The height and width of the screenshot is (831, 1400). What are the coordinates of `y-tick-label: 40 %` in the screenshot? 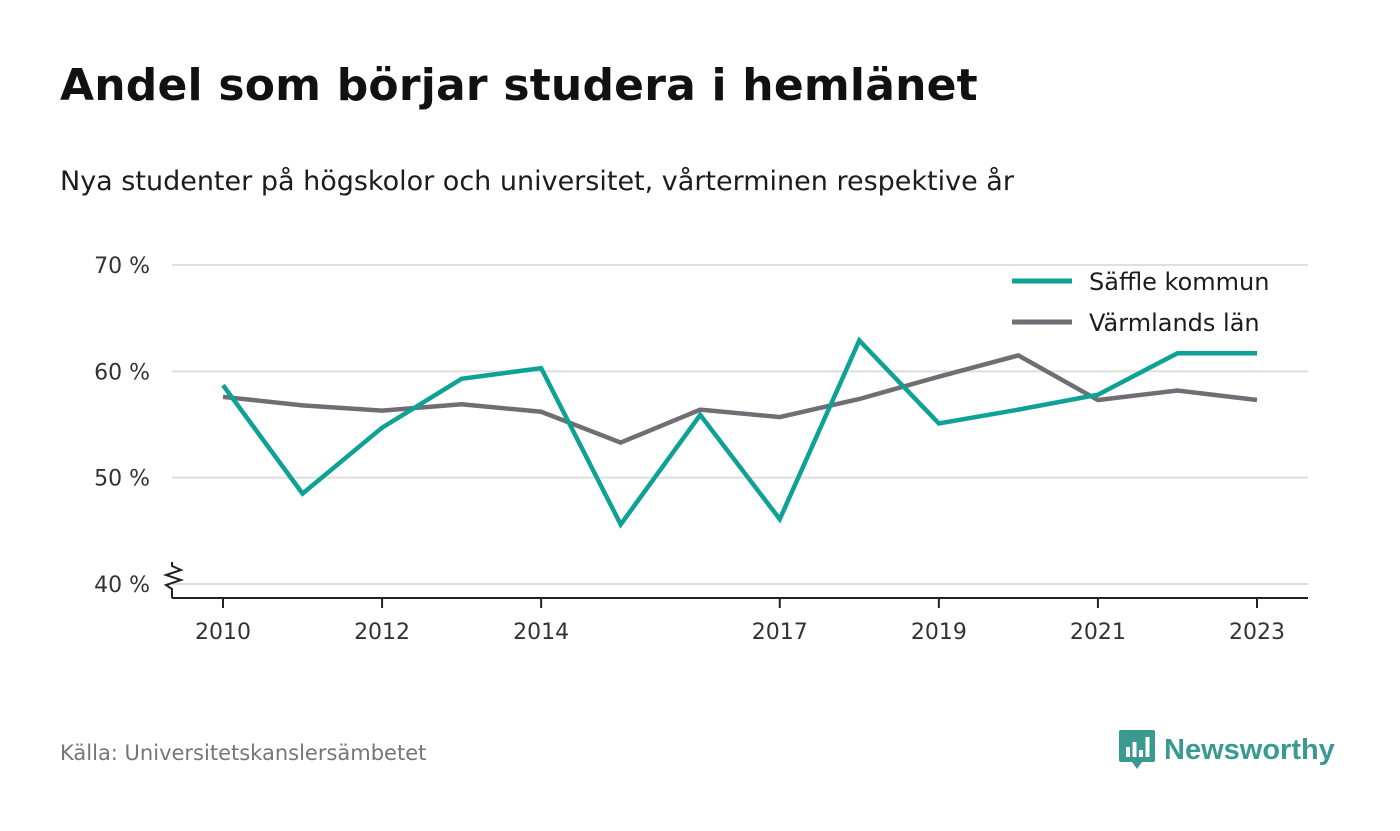 It's located at (122, 585).